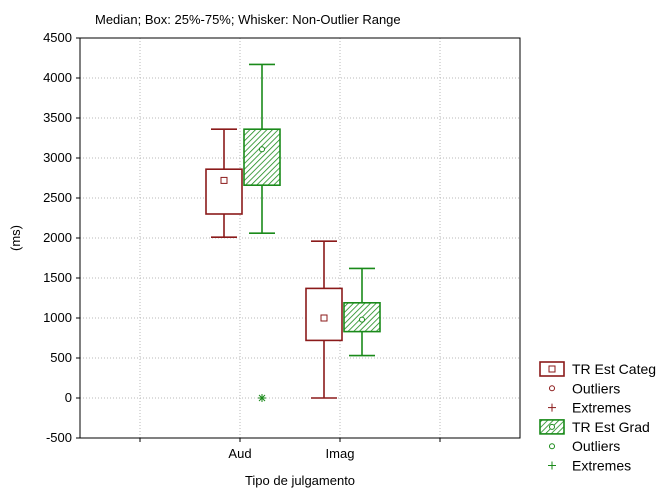  I want to click on box-tr-est-grad-imag, so click(362, 312).